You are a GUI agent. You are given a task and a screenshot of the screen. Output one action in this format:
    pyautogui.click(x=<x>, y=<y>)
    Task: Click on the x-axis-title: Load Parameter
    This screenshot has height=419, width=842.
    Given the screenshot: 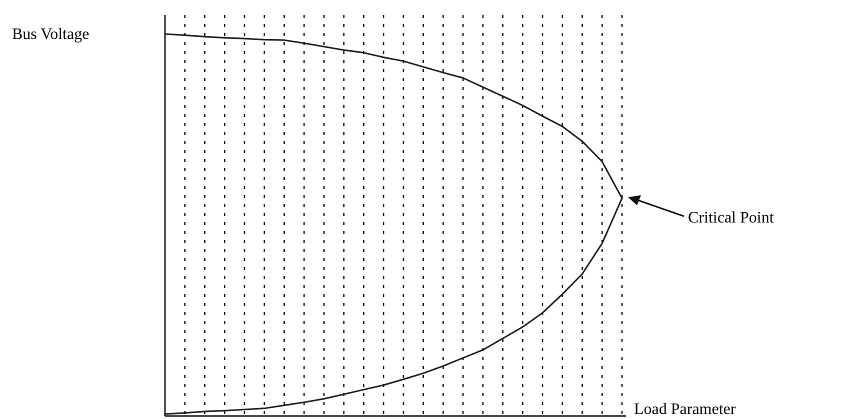 What is the action you would take?
    pyautogui.click(x=685, y=409)
    